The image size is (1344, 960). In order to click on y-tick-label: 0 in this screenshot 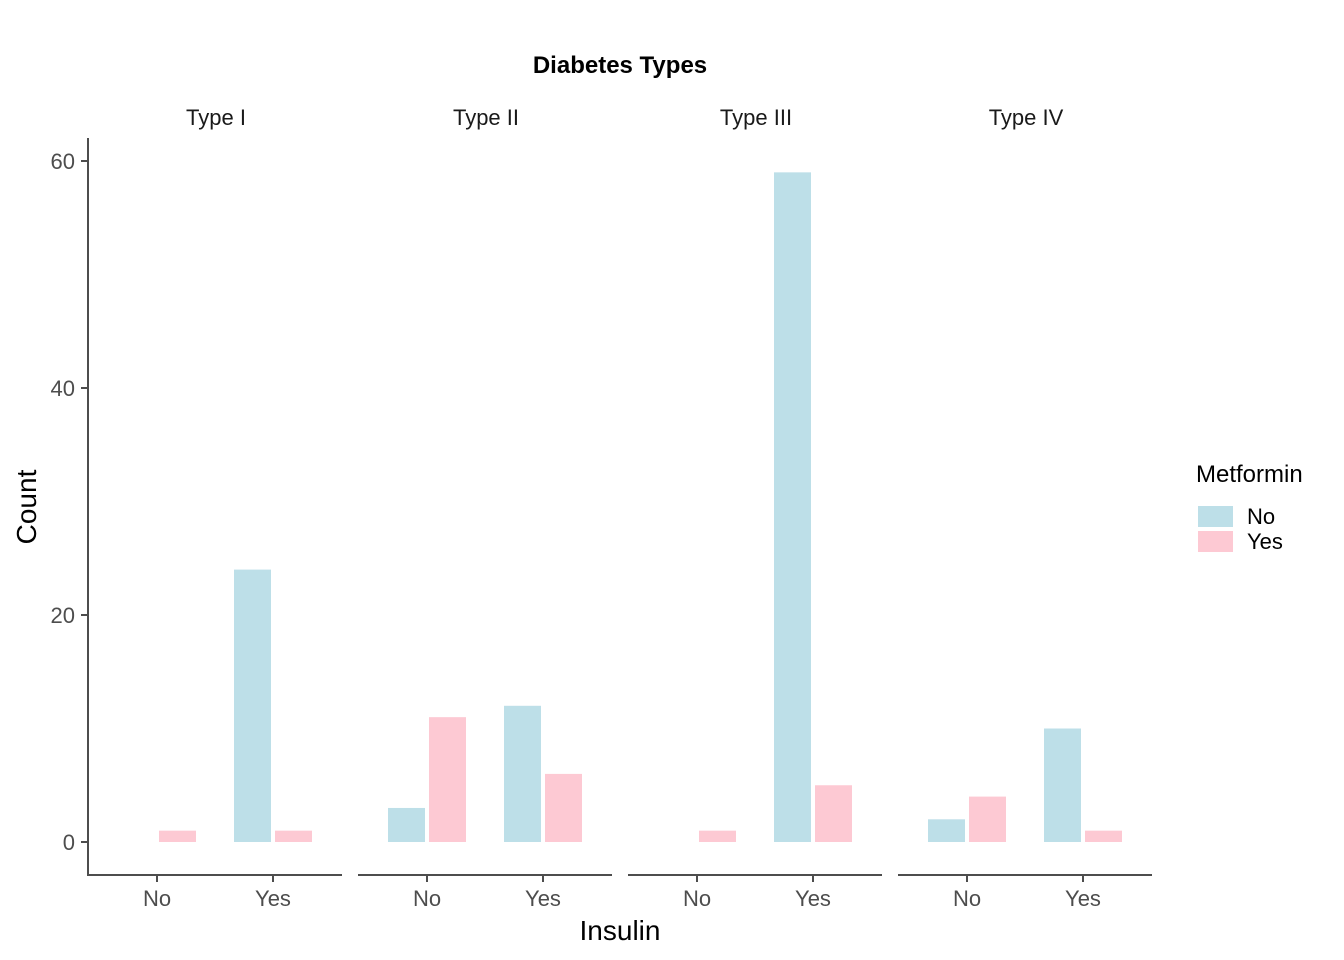, I will do `click(69, 842)`.